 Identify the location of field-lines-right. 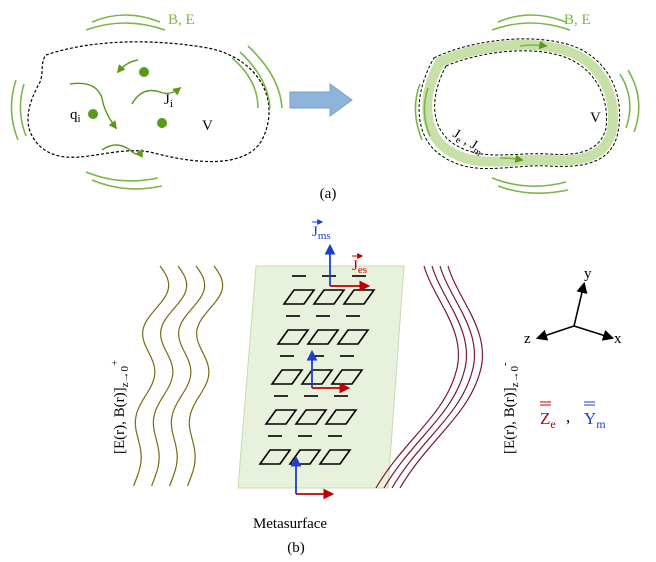
(527, 104).